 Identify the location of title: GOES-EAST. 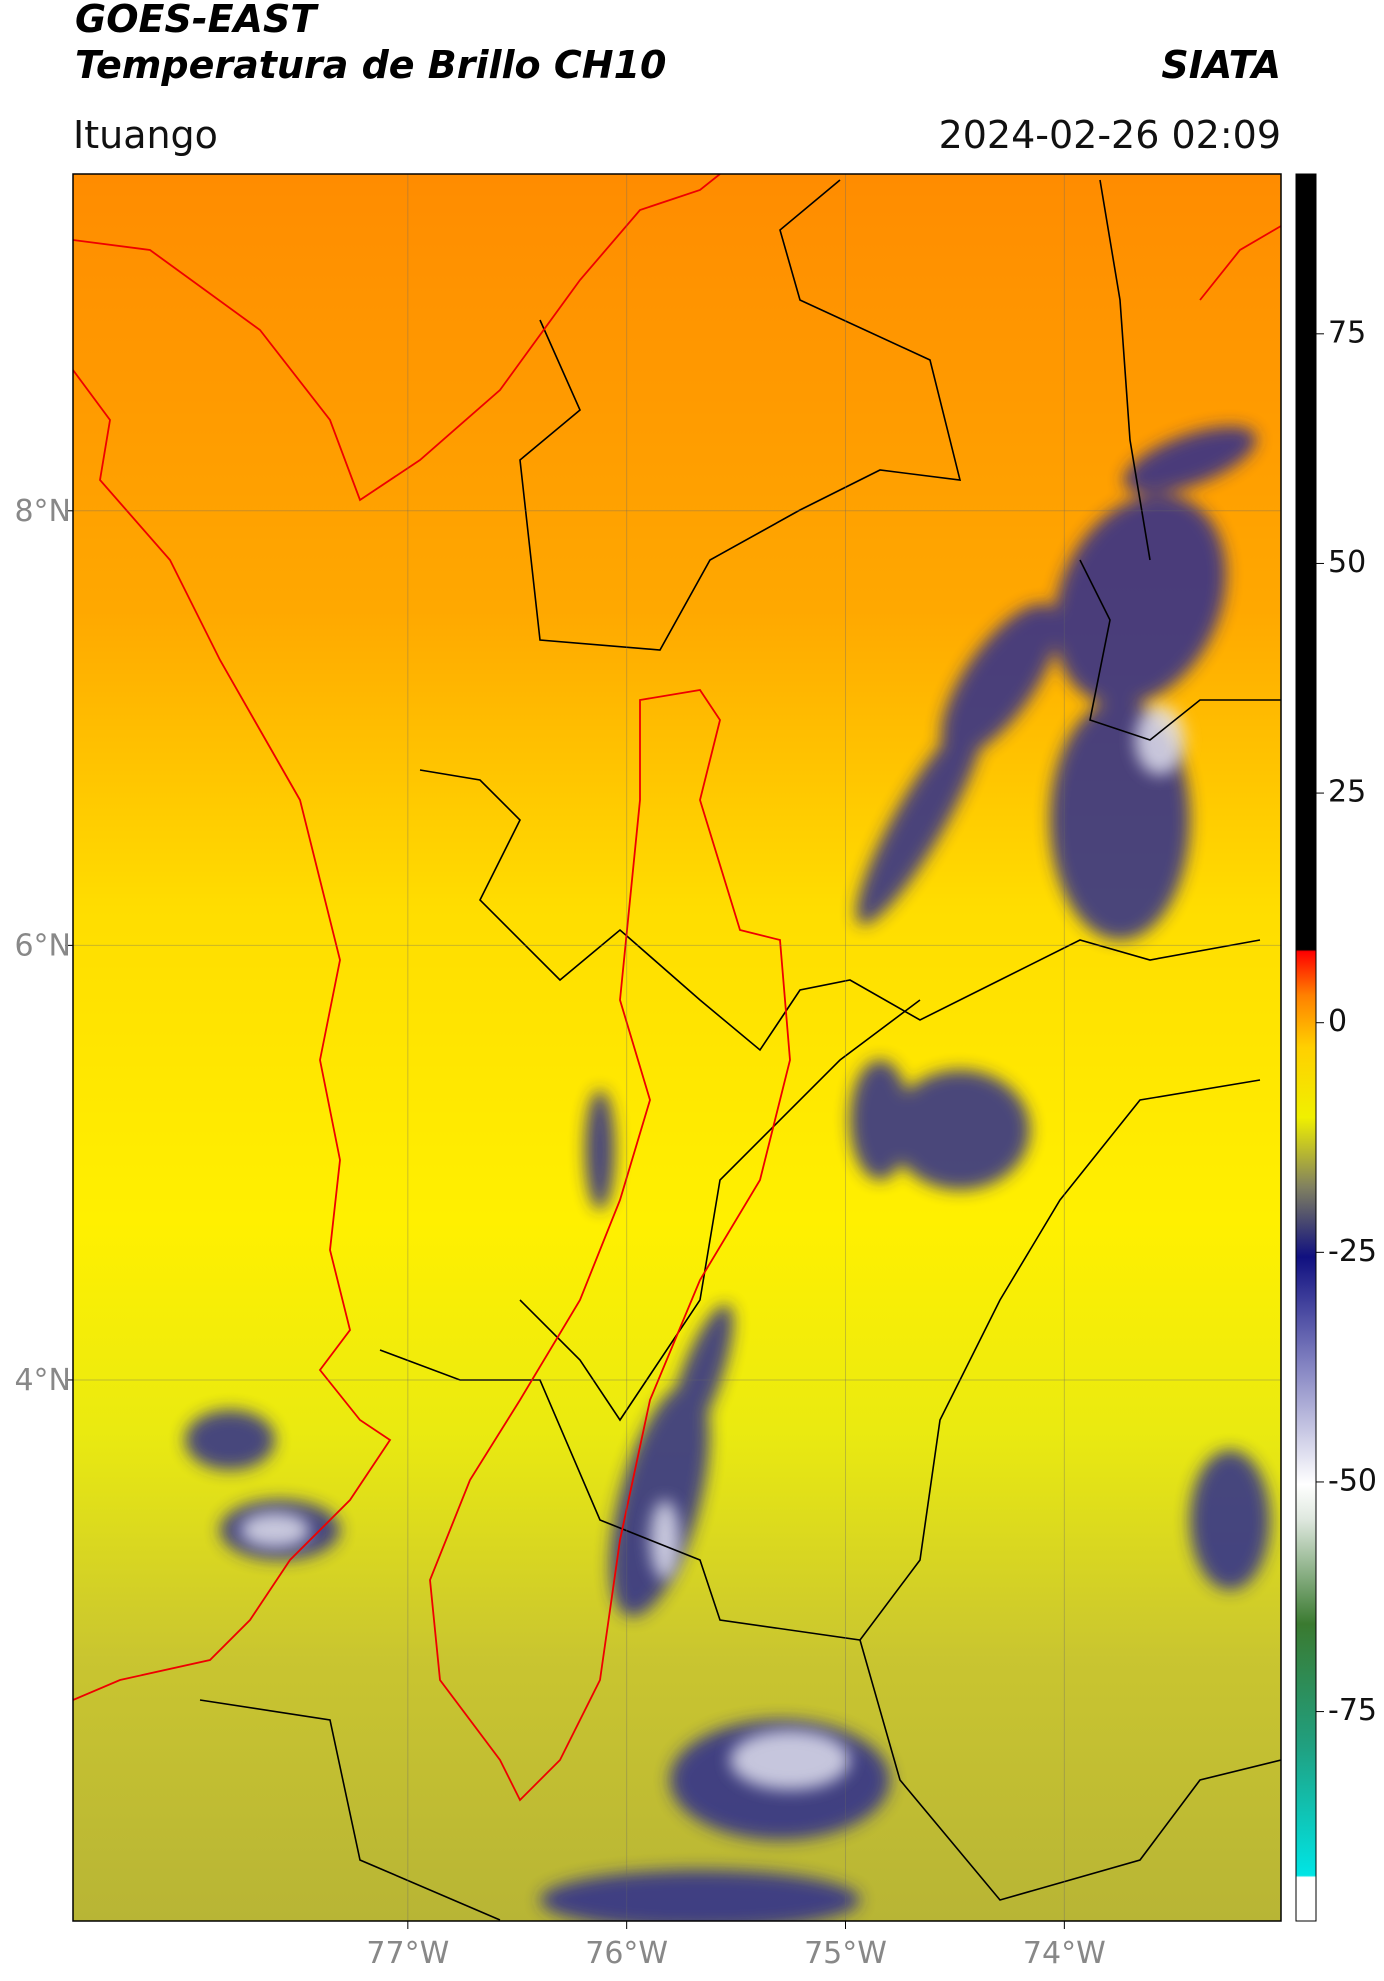
(197, 20).